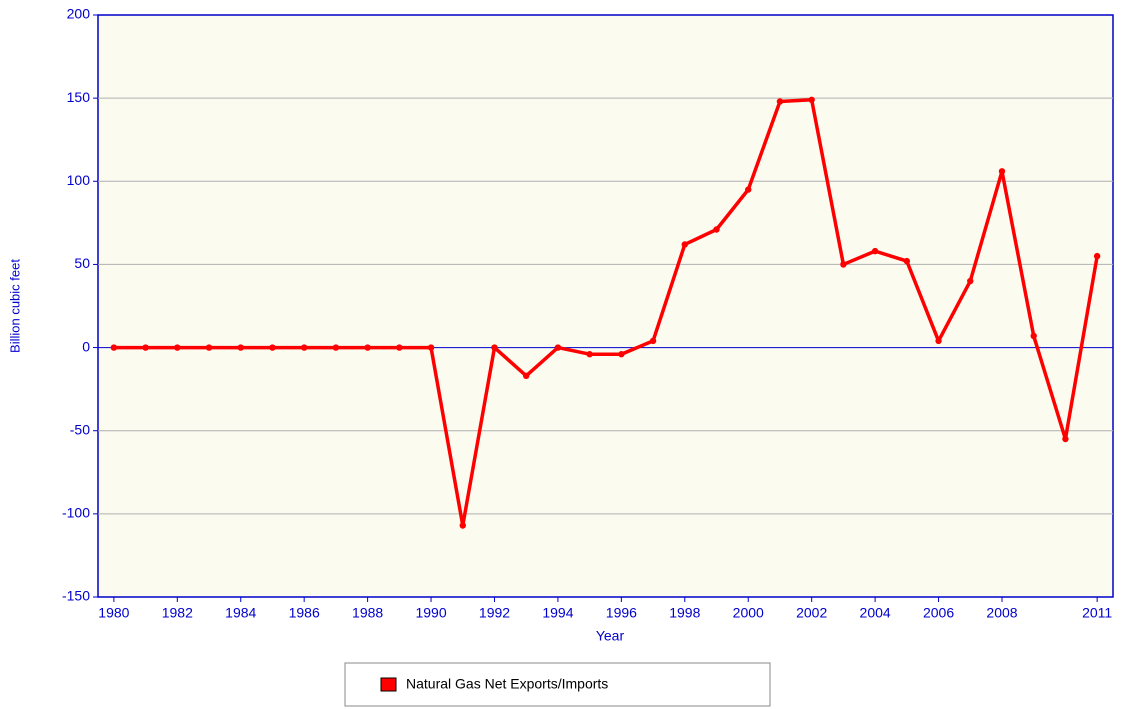 The image size is (1121, 709). Describe the element at coordinates (748, 613) in the screenshot. I see `x-tick-label: 2000` at that location.